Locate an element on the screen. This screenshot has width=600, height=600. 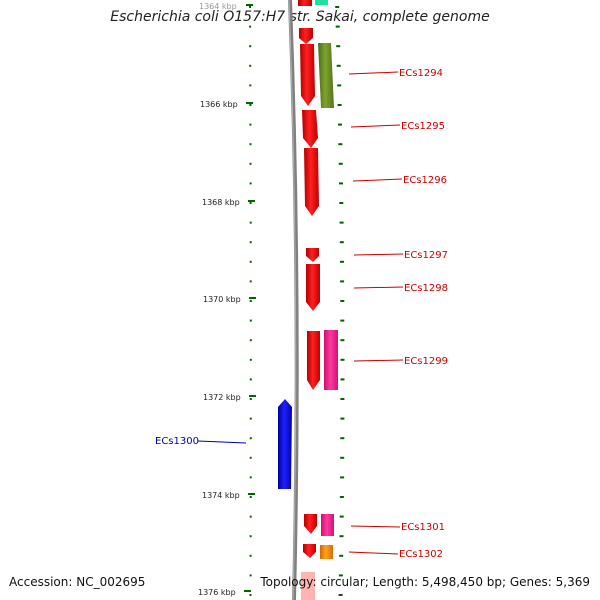
scale-ticks-right is located at coordinates (340, 301).